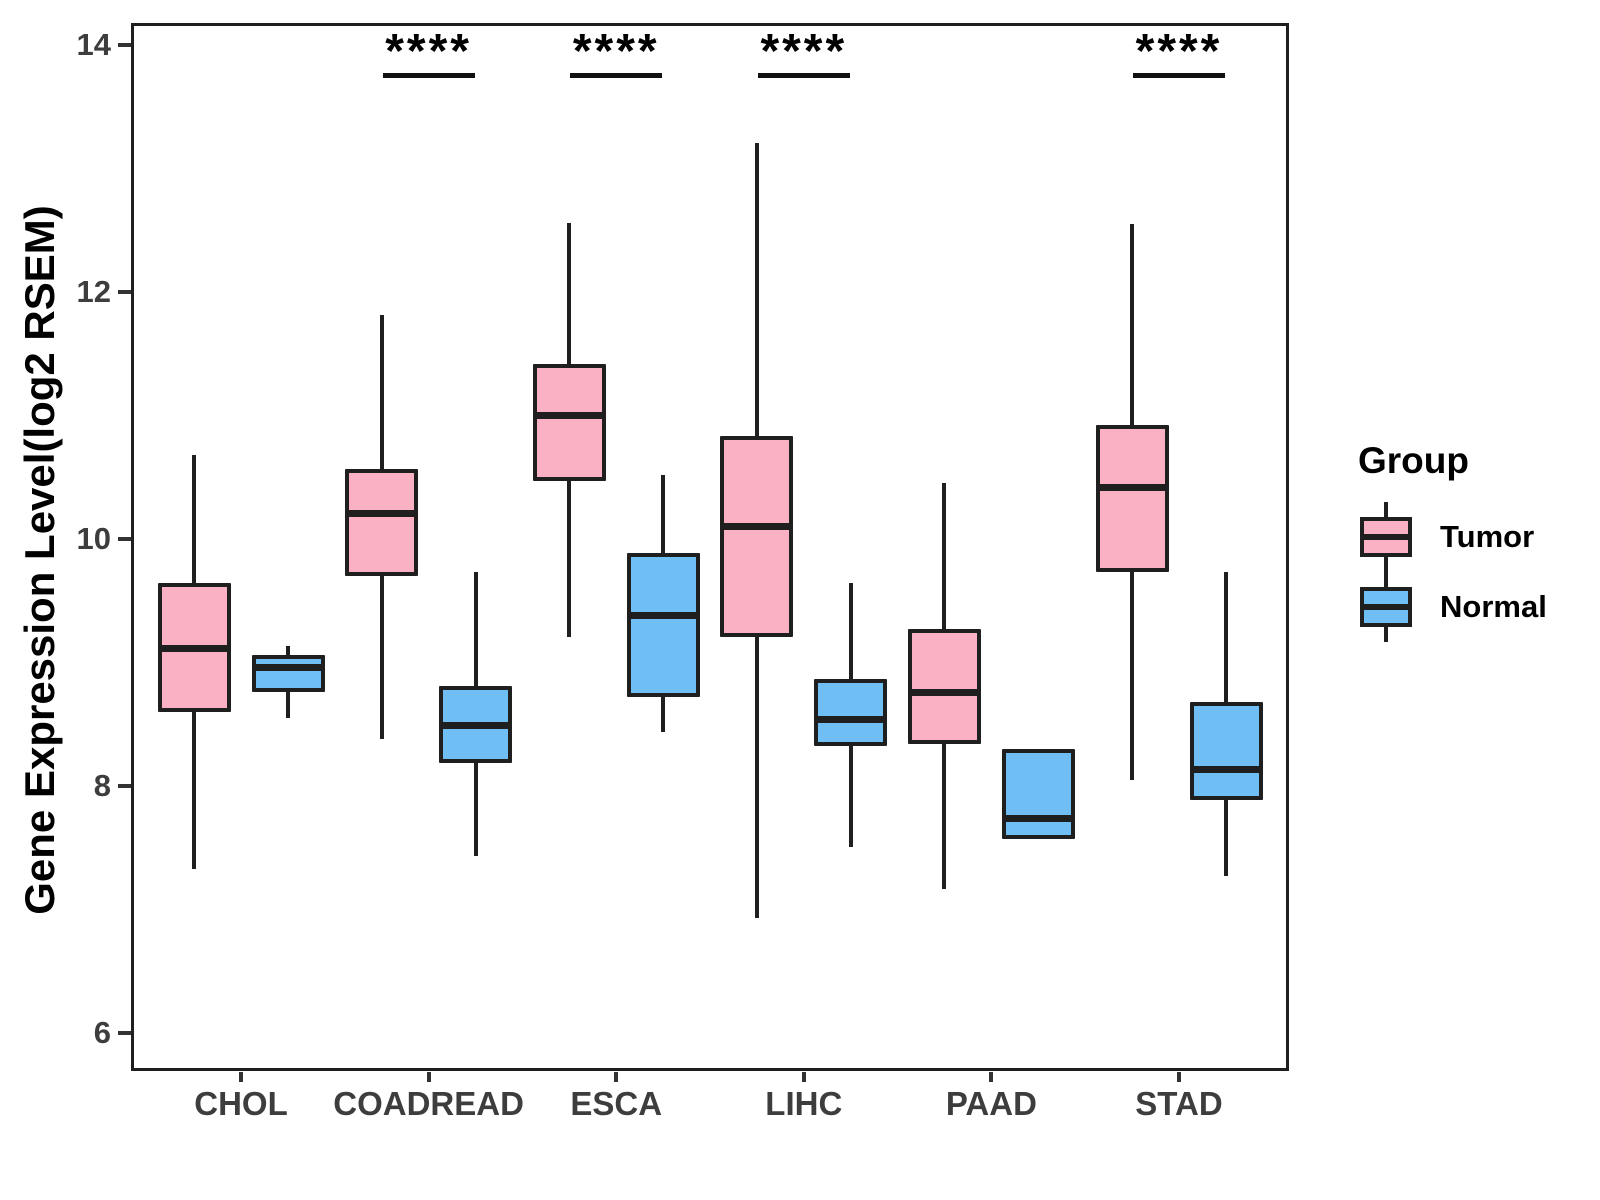 This screenshot has height=1200, width=1600. Describe the element at coordinates (991, 1103) in the screenshot. I see `x-tick-label: PAAD` at that location.